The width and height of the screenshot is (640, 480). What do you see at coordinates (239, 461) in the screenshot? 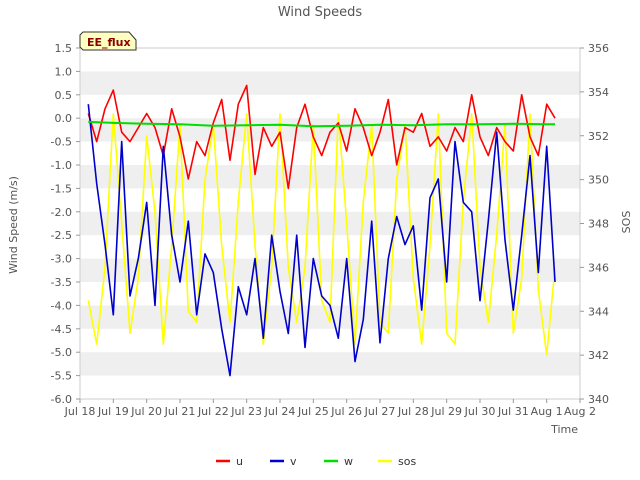
I see `legend-label-u: u` at bounding box center [239, 461].